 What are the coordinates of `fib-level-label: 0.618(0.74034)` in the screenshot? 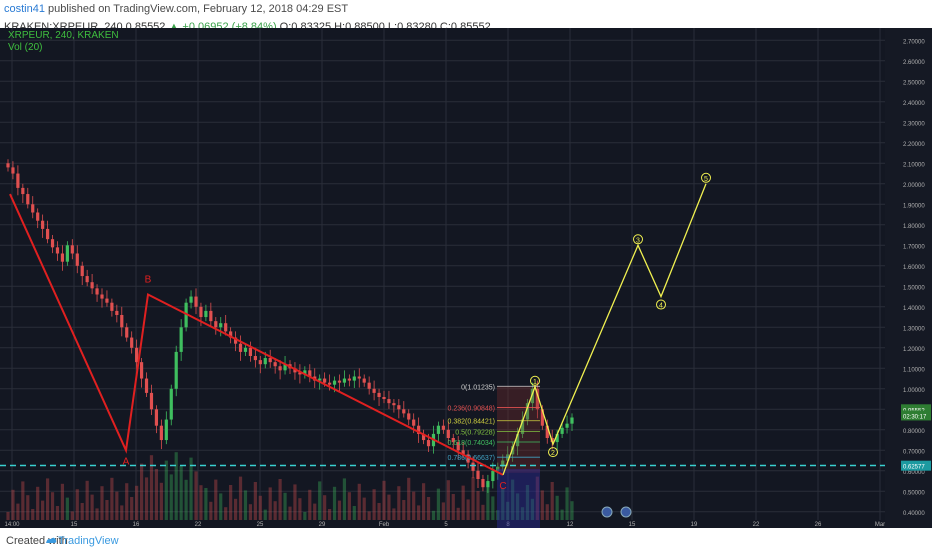 It's located at (471, 443).